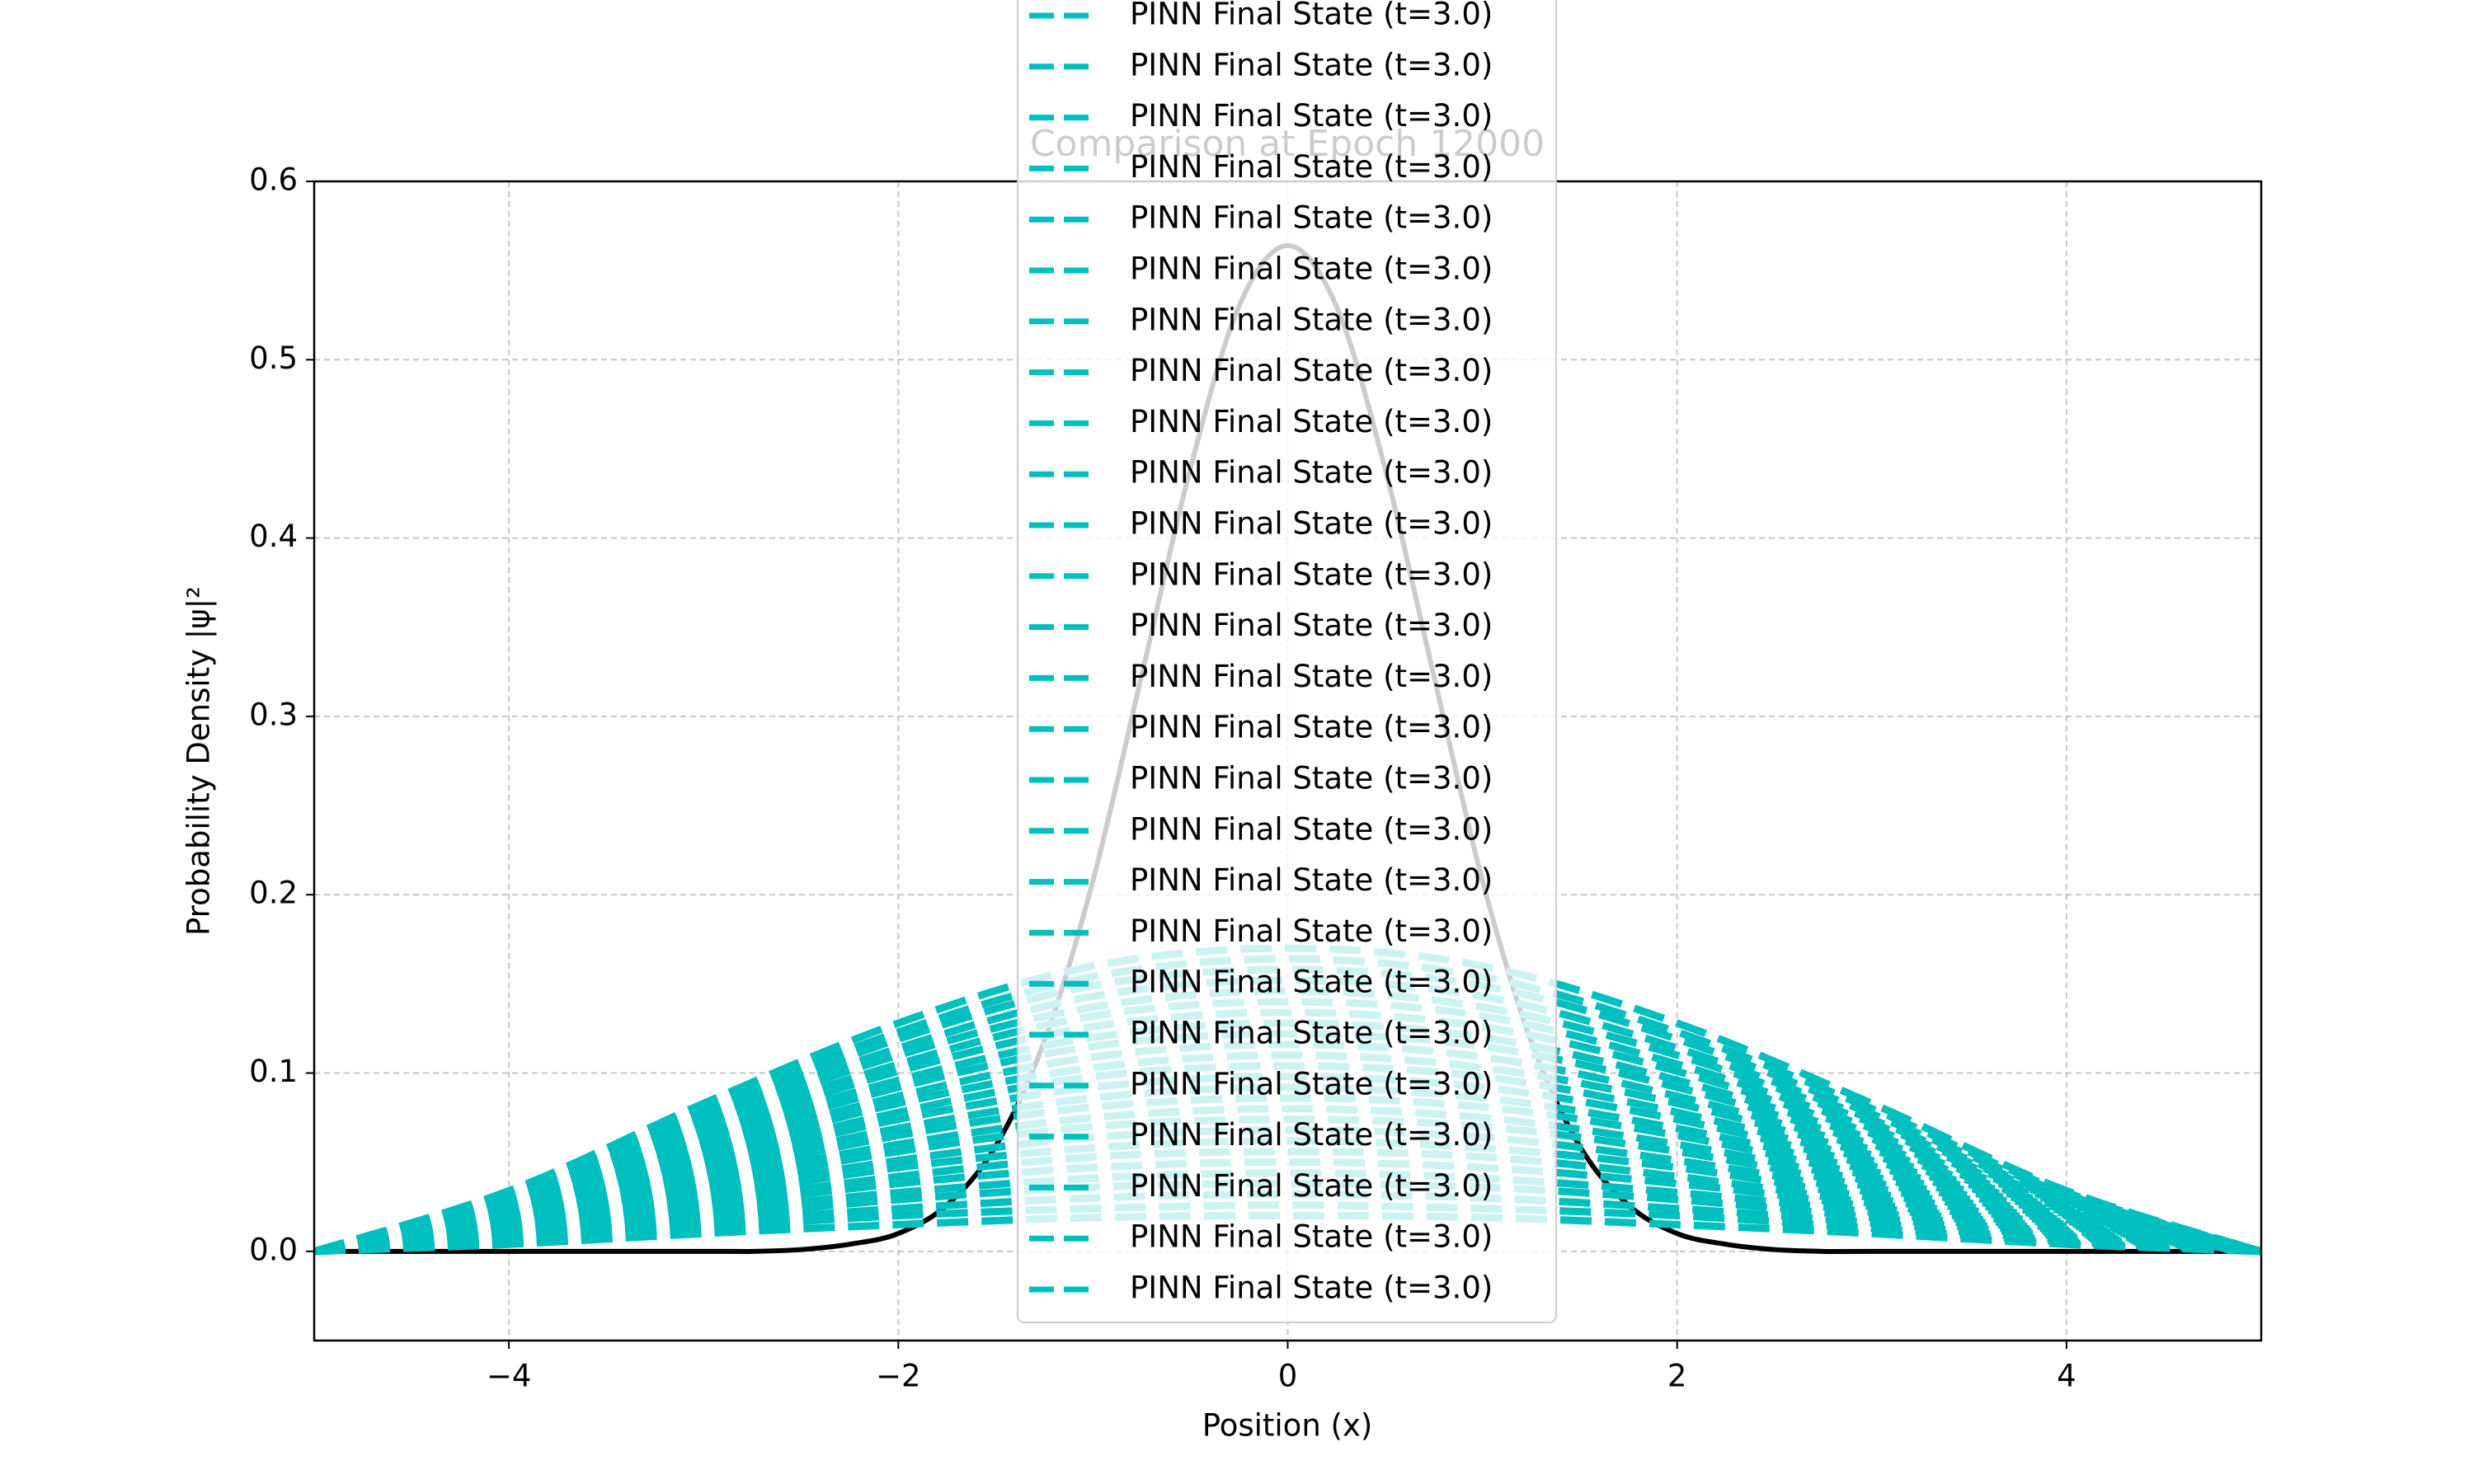 This screenshot has height=1484, width=2474. What do you see at coordinates (273, 180) in the screenshot?
I see `y-tick-label: 0.6` at bounding box center [273, 180].